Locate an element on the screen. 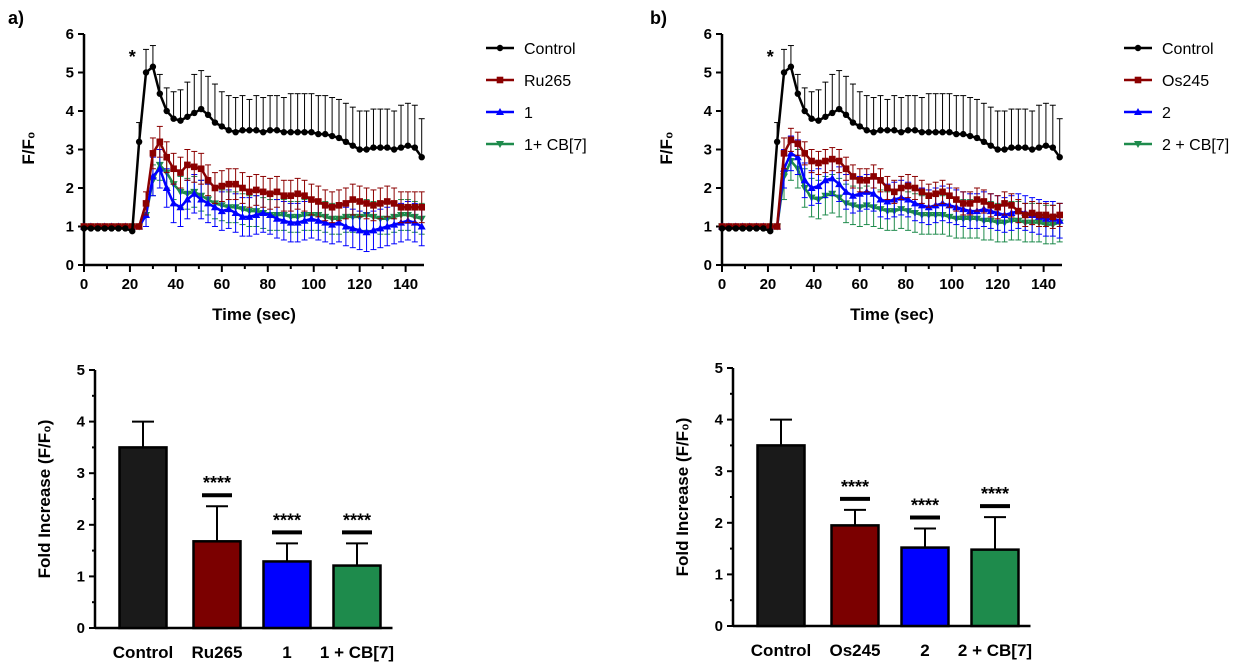 This screenshot has height=664, width=1237. y-tick-label: 1 is located at coordinates (70, 227).